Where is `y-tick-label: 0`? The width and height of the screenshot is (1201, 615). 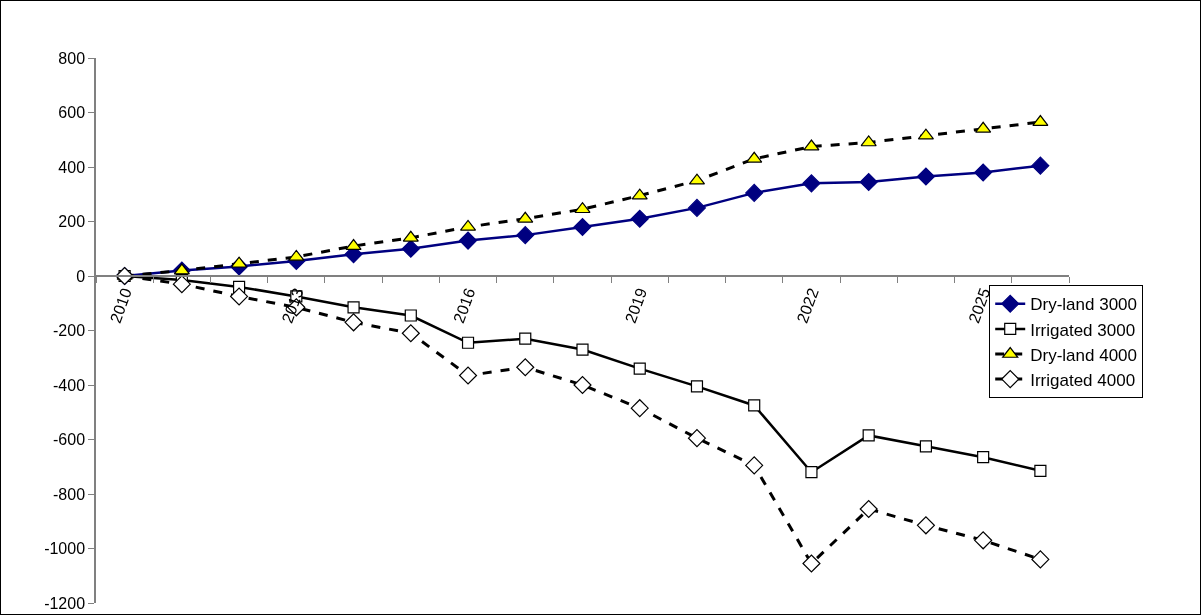 y-tick-label: 0 is located at coordinates (81, 276).